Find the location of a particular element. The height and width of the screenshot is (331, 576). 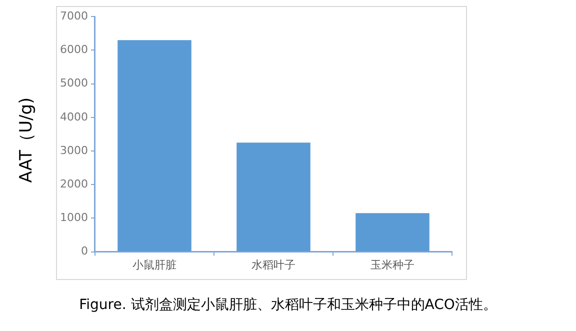

x-tick-label: 玉米种子 is located at coordinates (392, 265).